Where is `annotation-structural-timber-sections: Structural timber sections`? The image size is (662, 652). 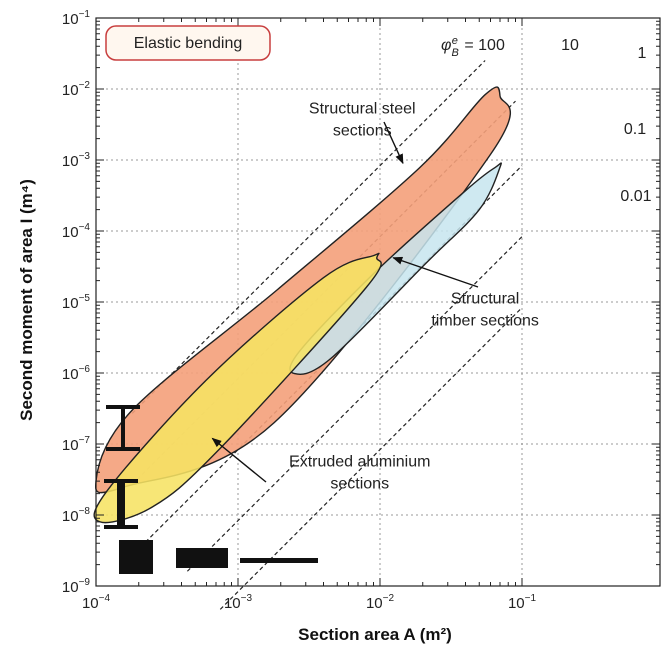
annotation-structural-timber-sections: Structural timber sections is located at coordinates (465, 293).